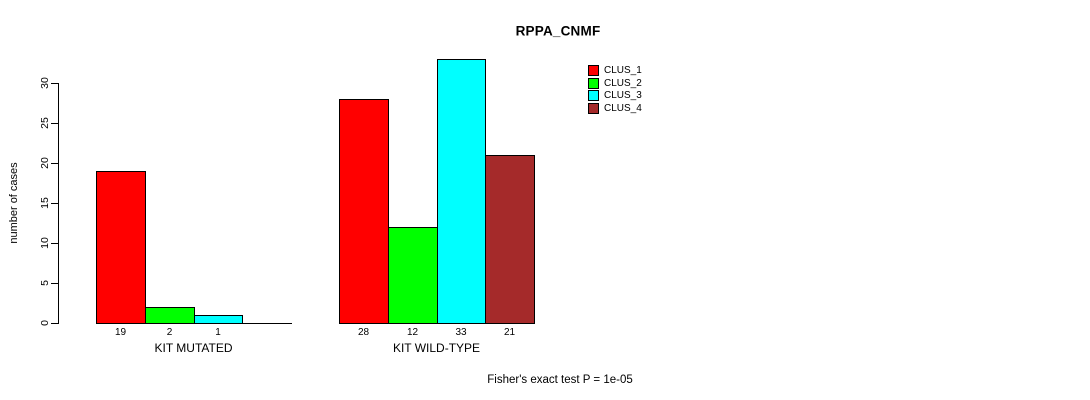 The width and height of the screenshot is (1090, 400). Describe the element at coordinates (623, 83) in the screenshot. I see `legend-label-clus_2: CLUS_2` at that location.